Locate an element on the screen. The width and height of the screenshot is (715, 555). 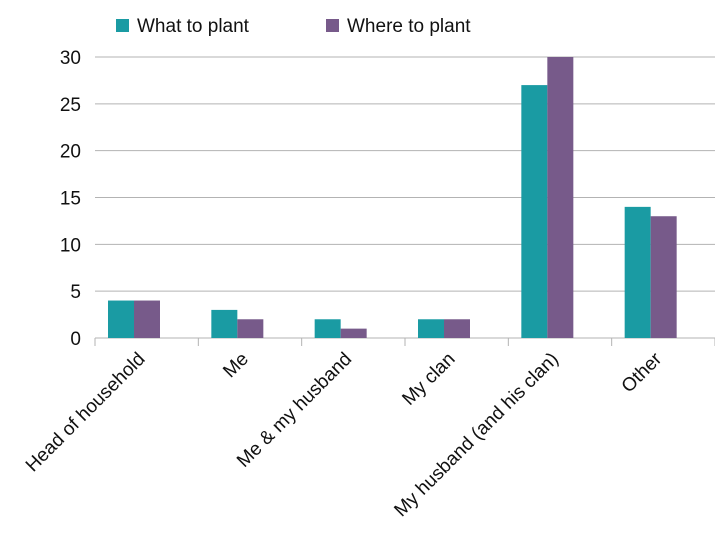
x-tick-label: Head of household is located at coordinates (86, 413).